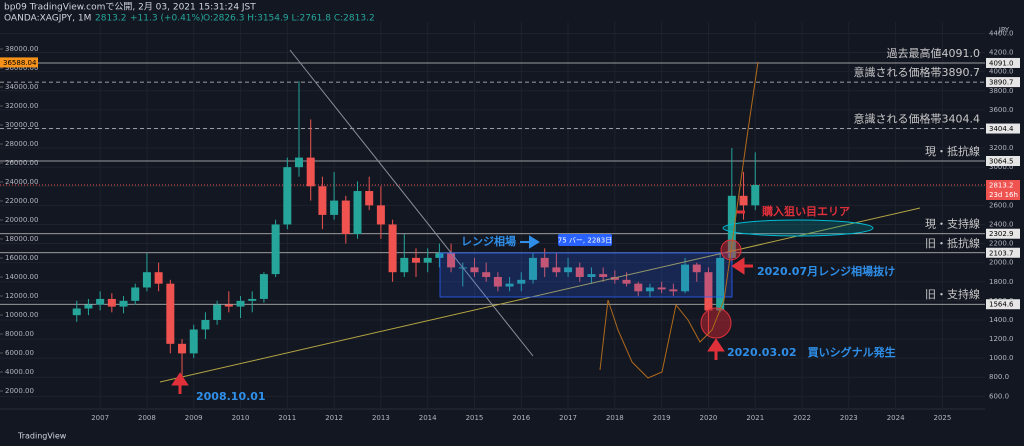  I want to click on y2-tick-label: 30000.00, so click(21, 125).